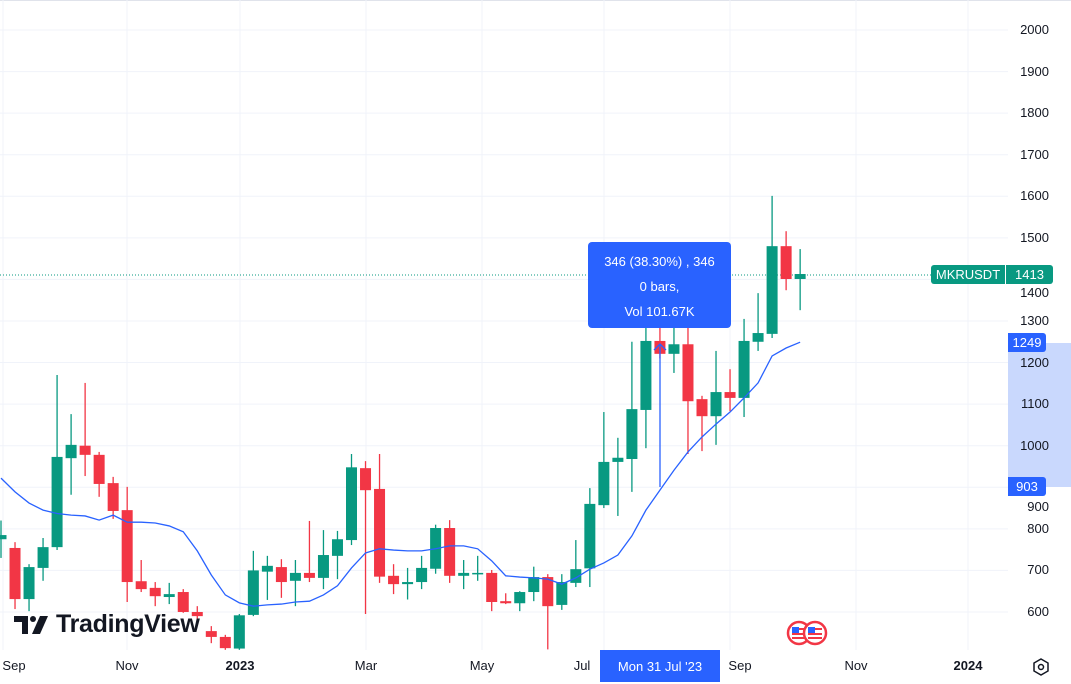 The image size is (1071, 684). I want to click on time-tick-label: 2024, so click(968, 665).